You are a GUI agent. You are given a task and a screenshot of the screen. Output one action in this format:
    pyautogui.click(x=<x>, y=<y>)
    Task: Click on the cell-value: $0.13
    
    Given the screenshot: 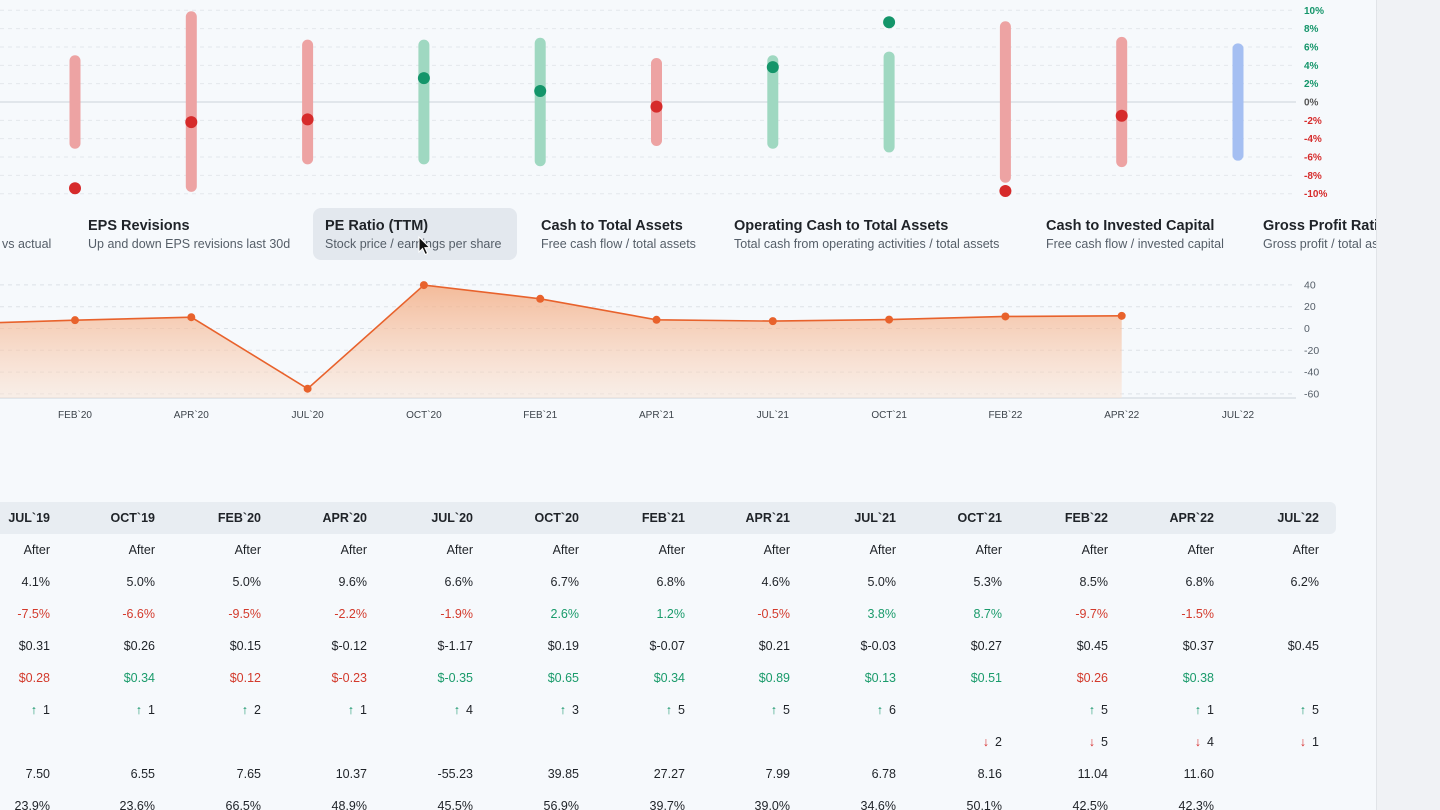 What is the action you would take?
    pyautogui.click(x=880, y=678)
    